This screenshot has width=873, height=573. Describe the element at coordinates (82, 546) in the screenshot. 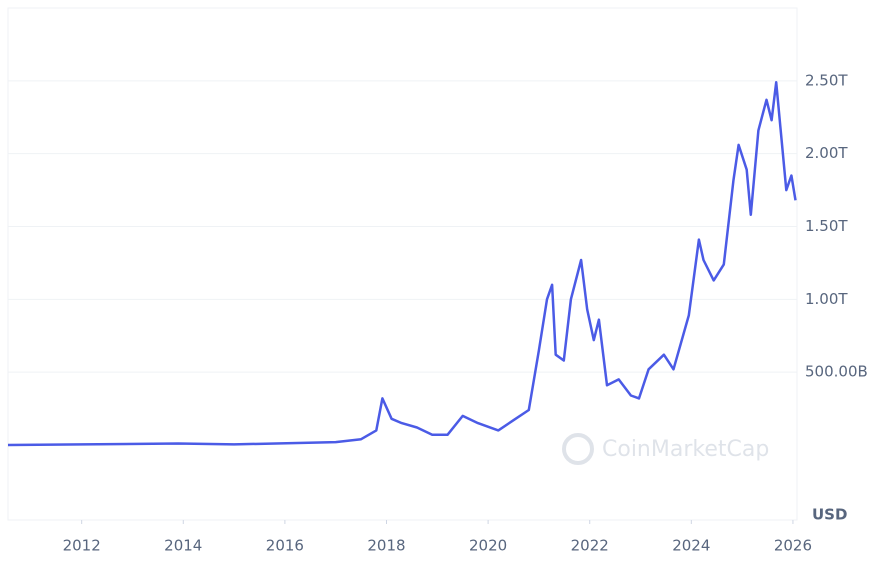

I see `x-tick-label: 2012` at that location.